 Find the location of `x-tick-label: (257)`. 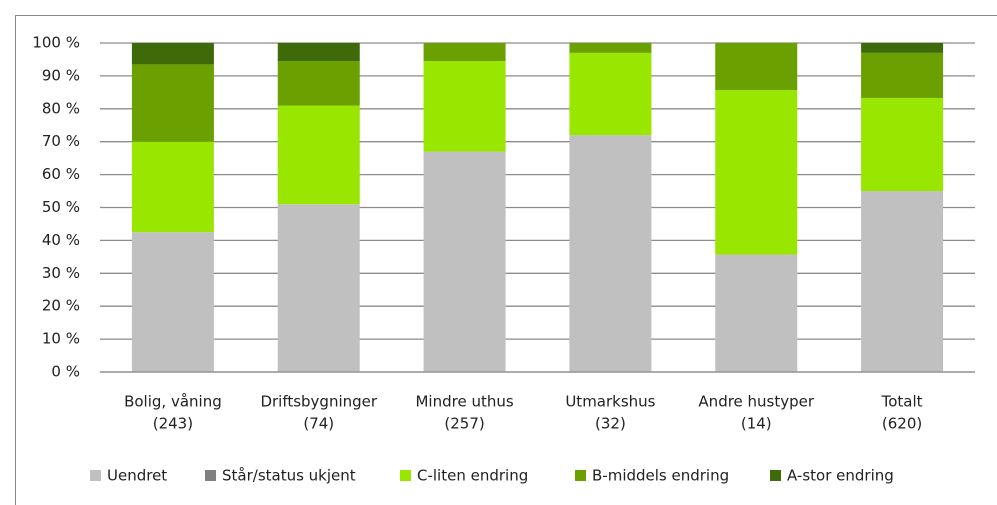

x-tick-label: (257) is located at coordinates (464, 424).